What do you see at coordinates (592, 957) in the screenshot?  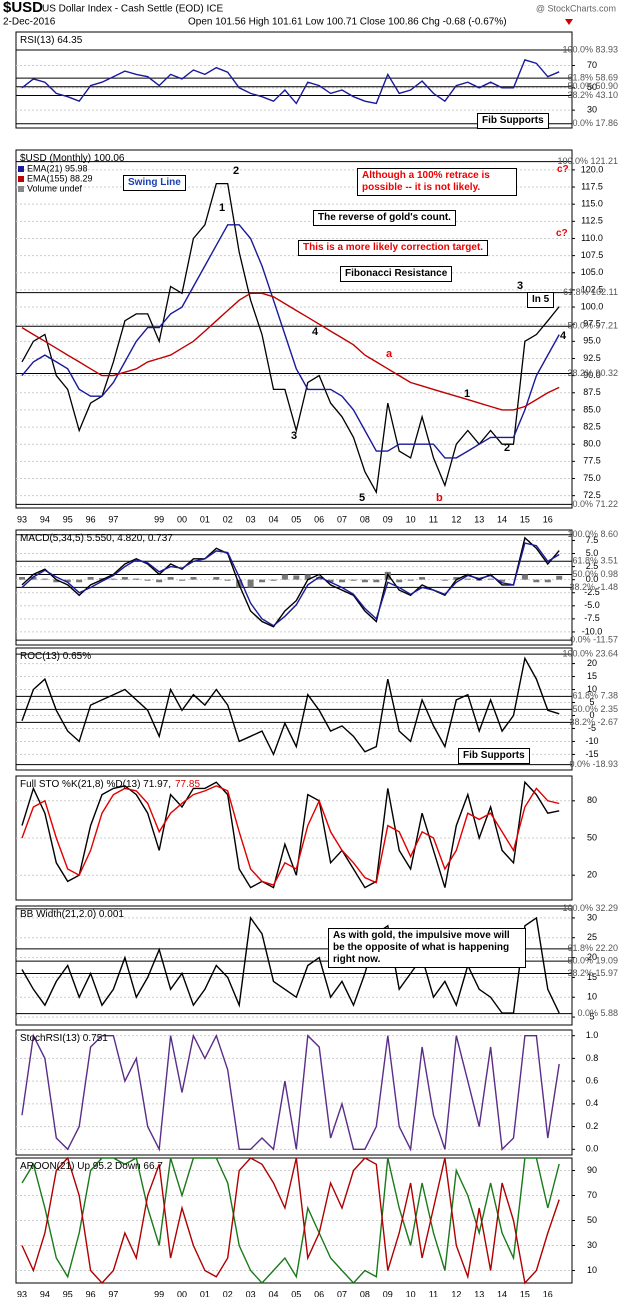 I see `y-tick-label: 20` at bounding box center [592, 957].